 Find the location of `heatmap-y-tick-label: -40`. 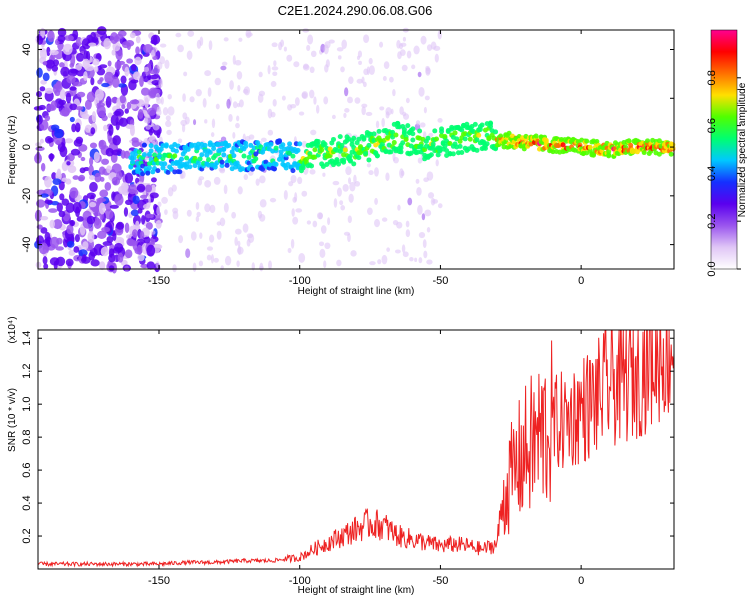

heatmap-y-tick-label: -40 is located at coordinates (27, 245).